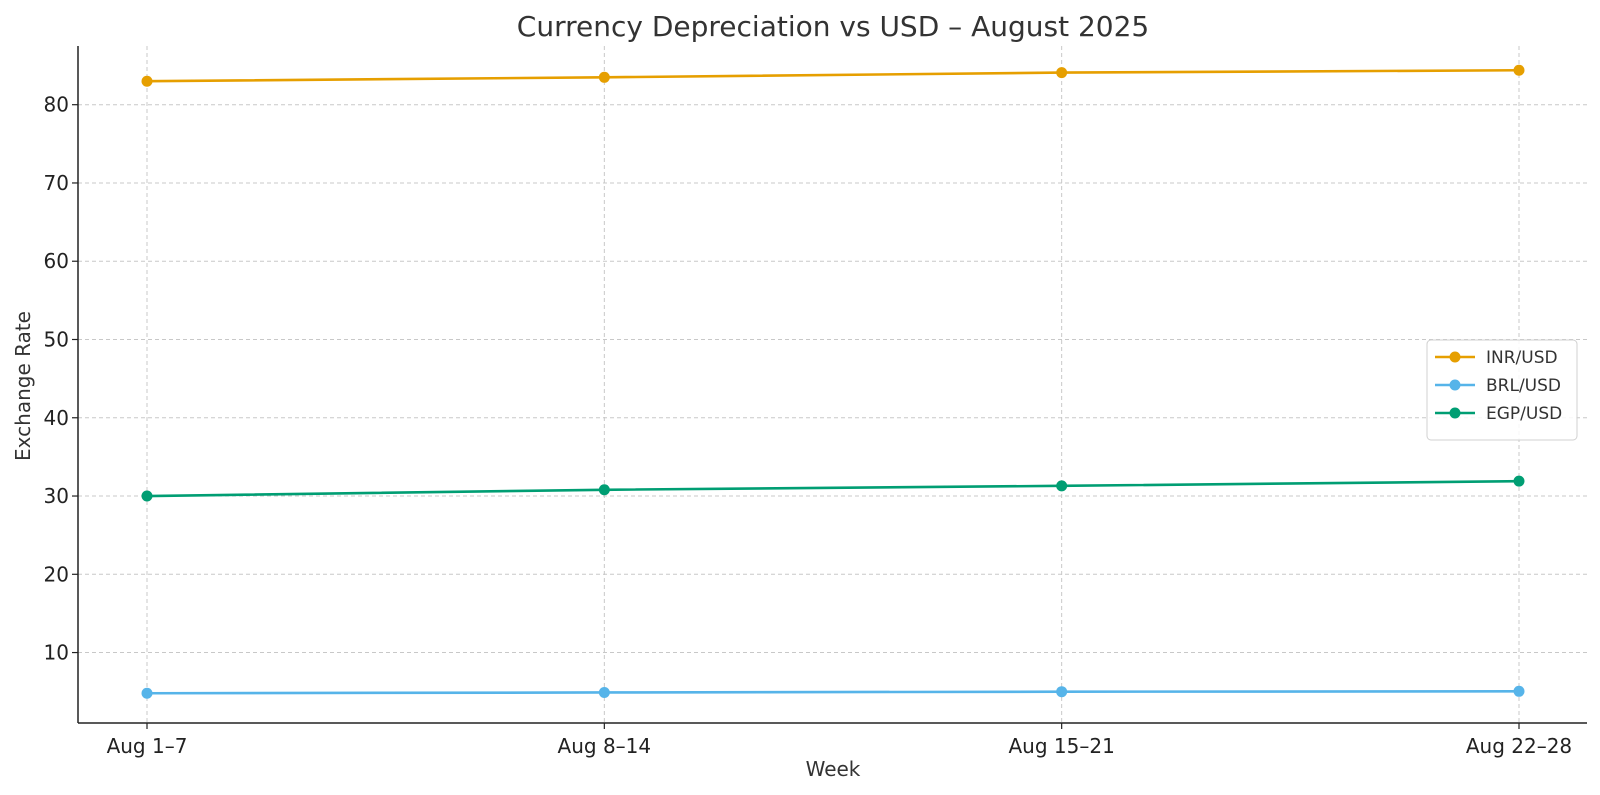 This screenshot has width=1600, height=795. Describe the element at coordinates (56, 339) in the screenshot. I see `y-tick-label: 50` at that location.